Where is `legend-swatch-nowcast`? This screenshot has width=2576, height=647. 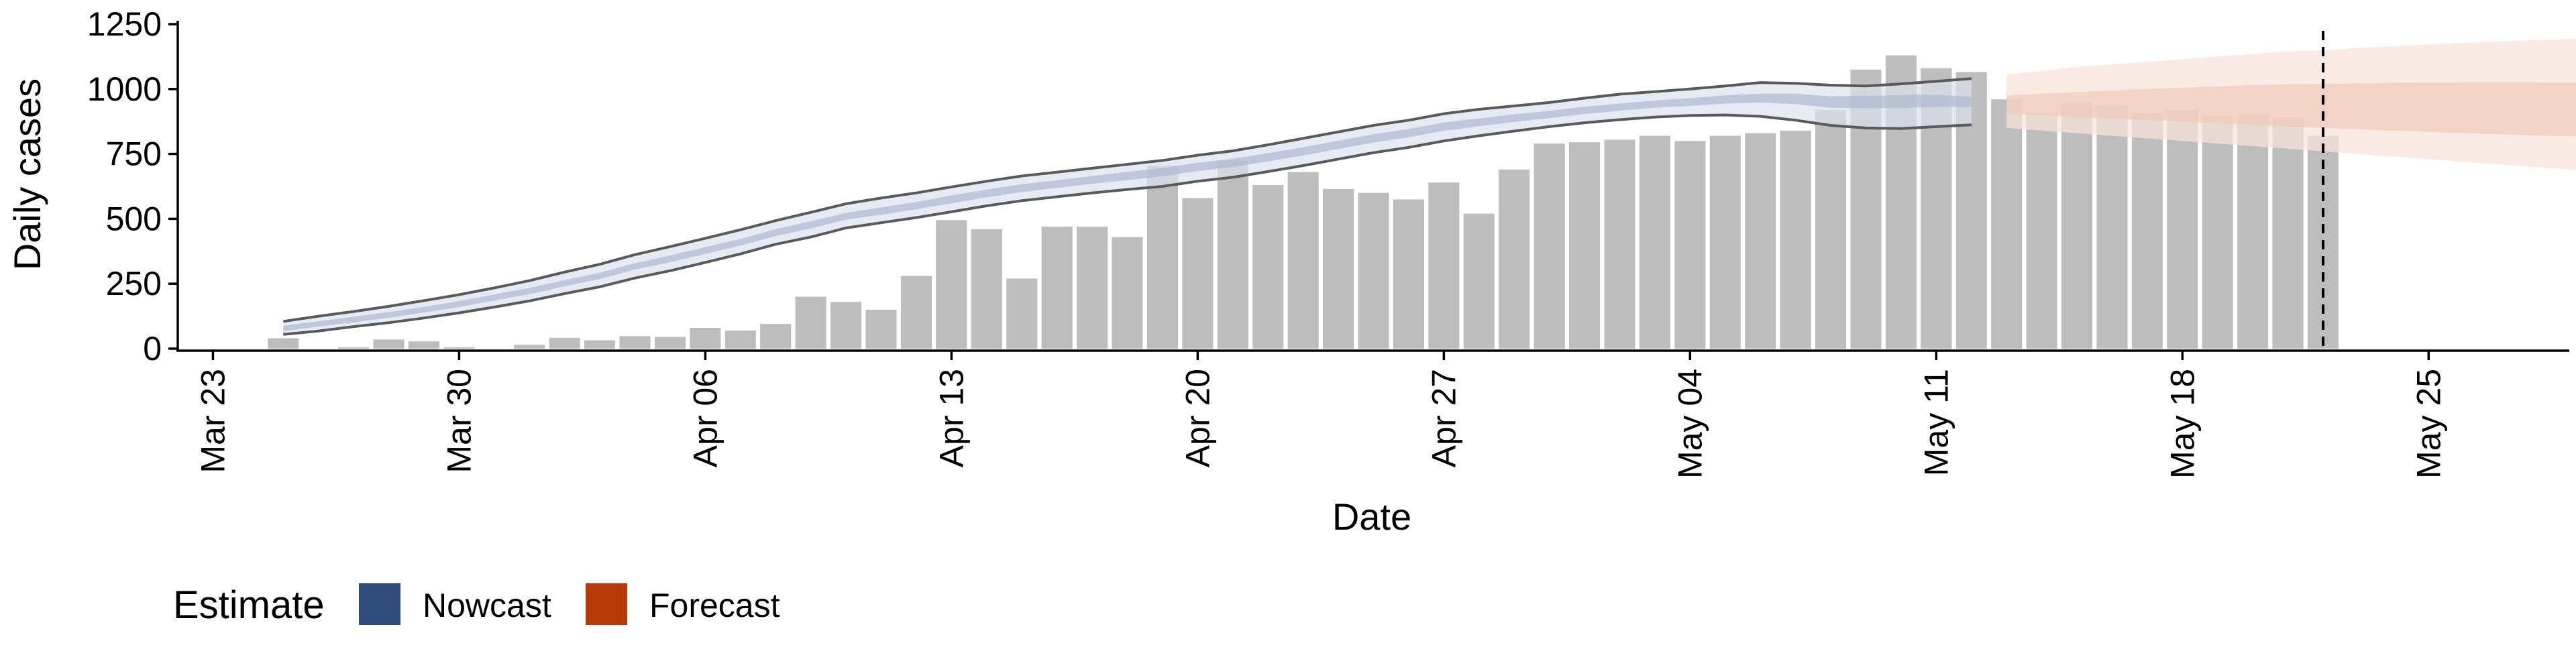
legend-swatch-nowcast is located at coordinates (379, 604).